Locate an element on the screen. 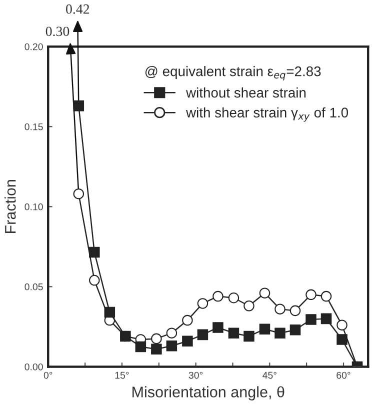 The height and width of the screenshot is (416, 376). legend-title: @ equivalent strain ε$_{eq}$=2.83 is located at coordinates (233, 73).